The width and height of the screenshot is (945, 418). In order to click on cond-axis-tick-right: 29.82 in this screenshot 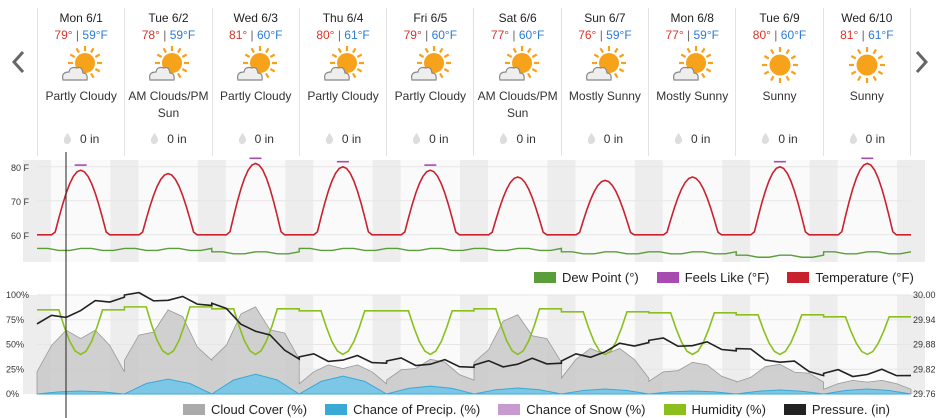, I will do `click(924, 369)`.